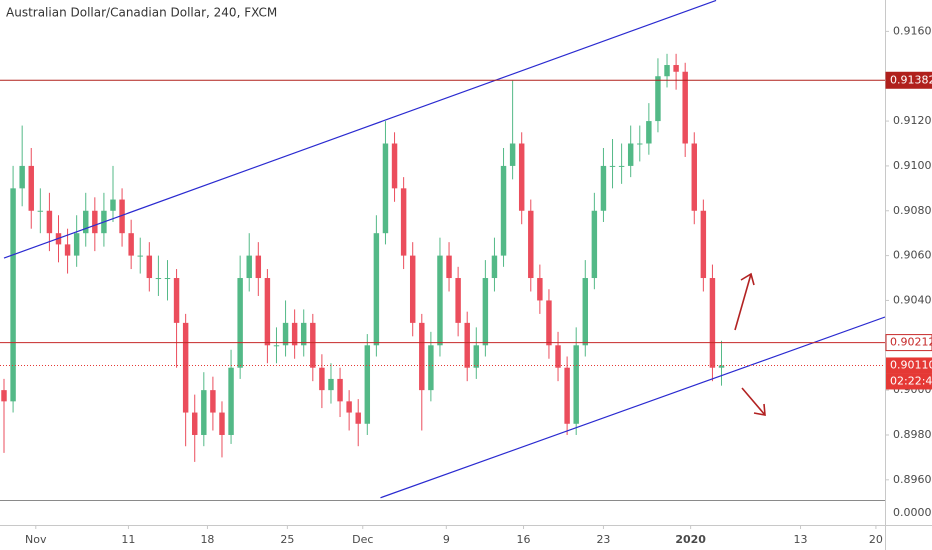 The image size is (932, 550). What do you see at coordinates (912, 30) in the screenshot?
I see `y-tick-label: 0.91600` at bounding box center [912, 30].